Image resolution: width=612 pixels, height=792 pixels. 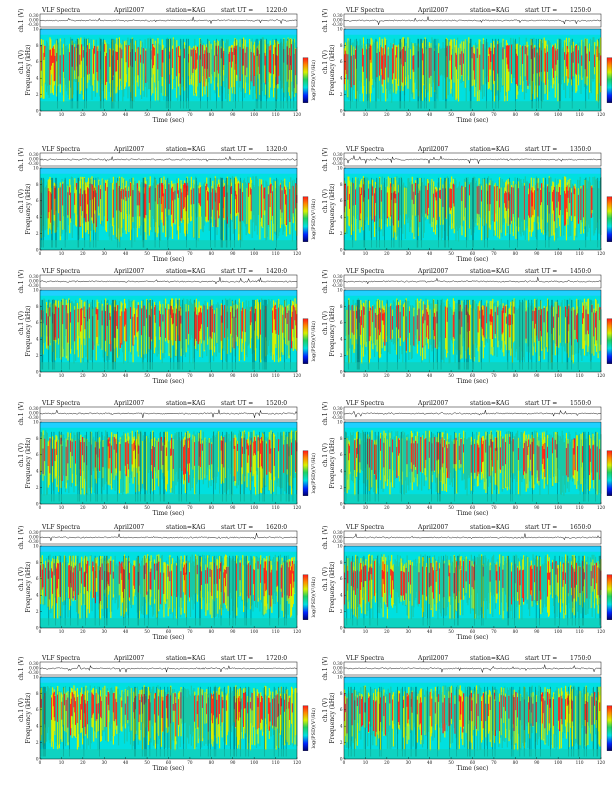 I want to click on colorbar, so click(x=305, y=80).